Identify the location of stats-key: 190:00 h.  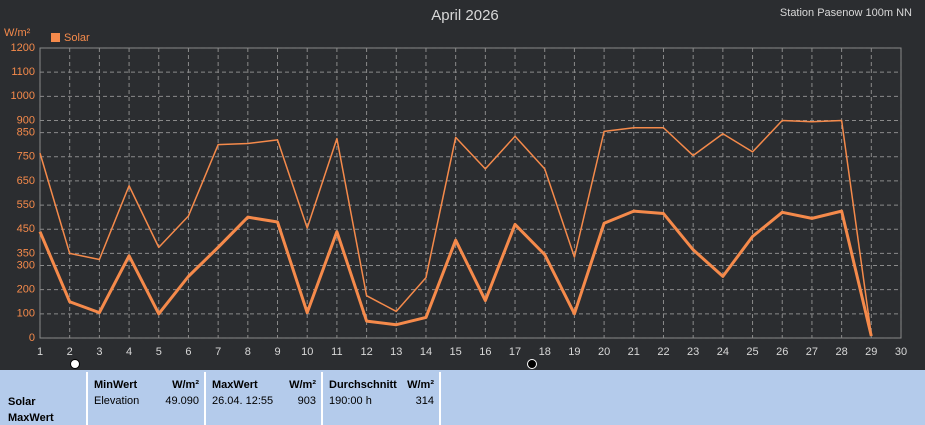
(350, 401).